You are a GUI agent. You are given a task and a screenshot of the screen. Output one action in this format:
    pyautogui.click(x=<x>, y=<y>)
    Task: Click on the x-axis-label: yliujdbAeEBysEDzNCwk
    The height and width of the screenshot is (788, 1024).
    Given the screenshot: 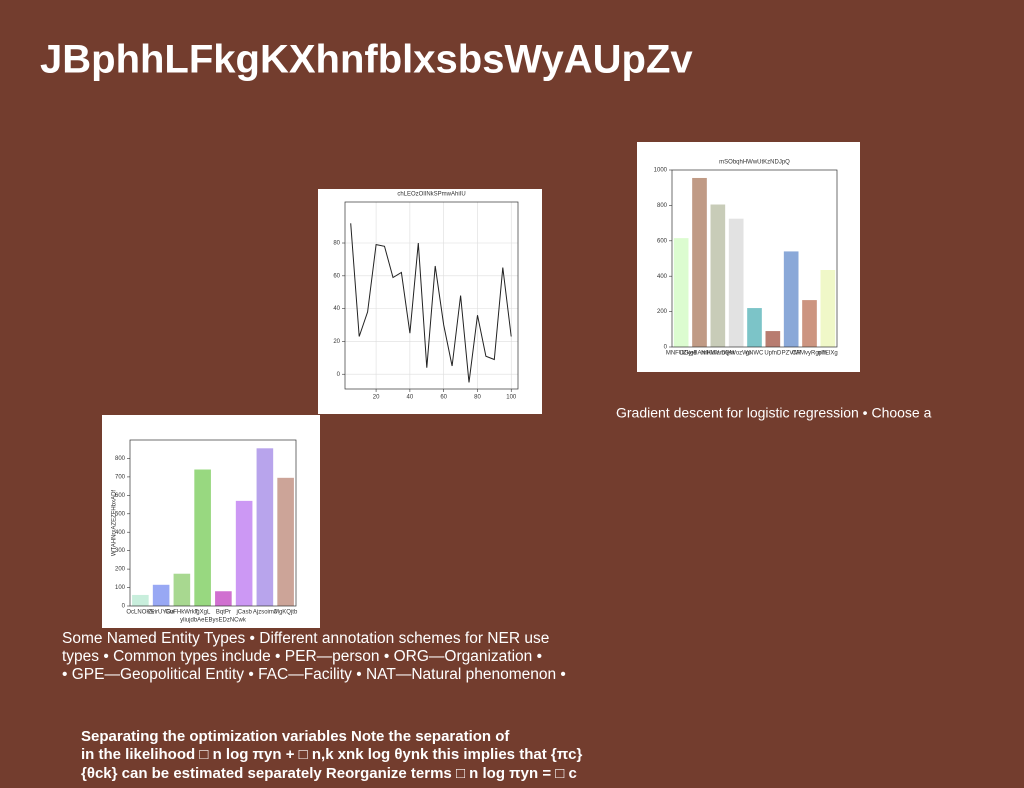 What is the action you would take?
    pyautogui.click(x=213, y=621)
    